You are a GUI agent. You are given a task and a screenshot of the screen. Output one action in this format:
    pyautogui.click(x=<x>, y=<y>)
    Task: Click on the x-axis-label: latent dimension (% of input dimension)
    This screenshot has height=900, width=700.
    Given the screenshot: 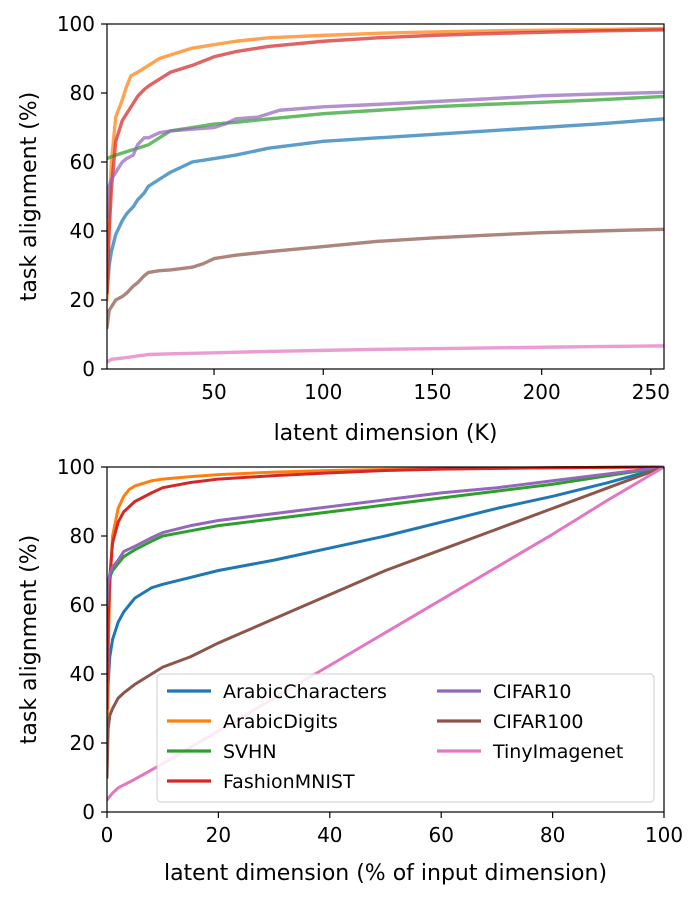 What is the action you would take?
    pyautogui.click(x=385, y=873)
    